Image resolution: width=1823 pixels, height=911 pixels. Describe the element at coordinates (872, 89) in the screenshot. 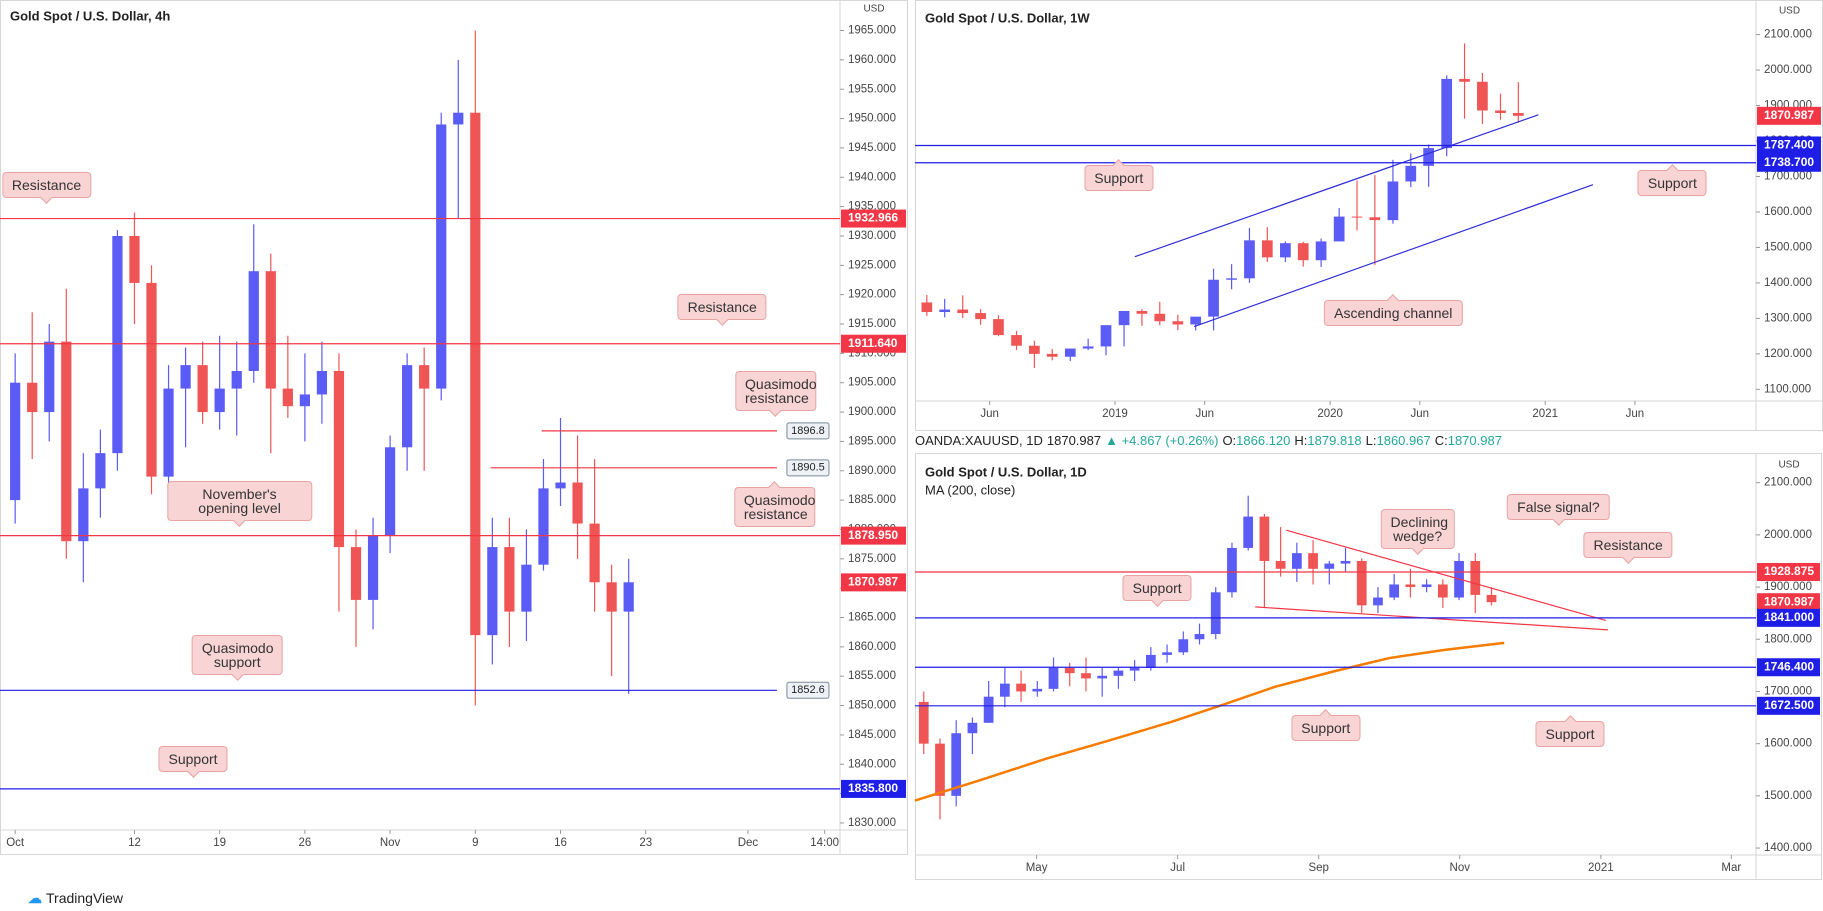

I see `y-tick-label: 1955.000` at that location.